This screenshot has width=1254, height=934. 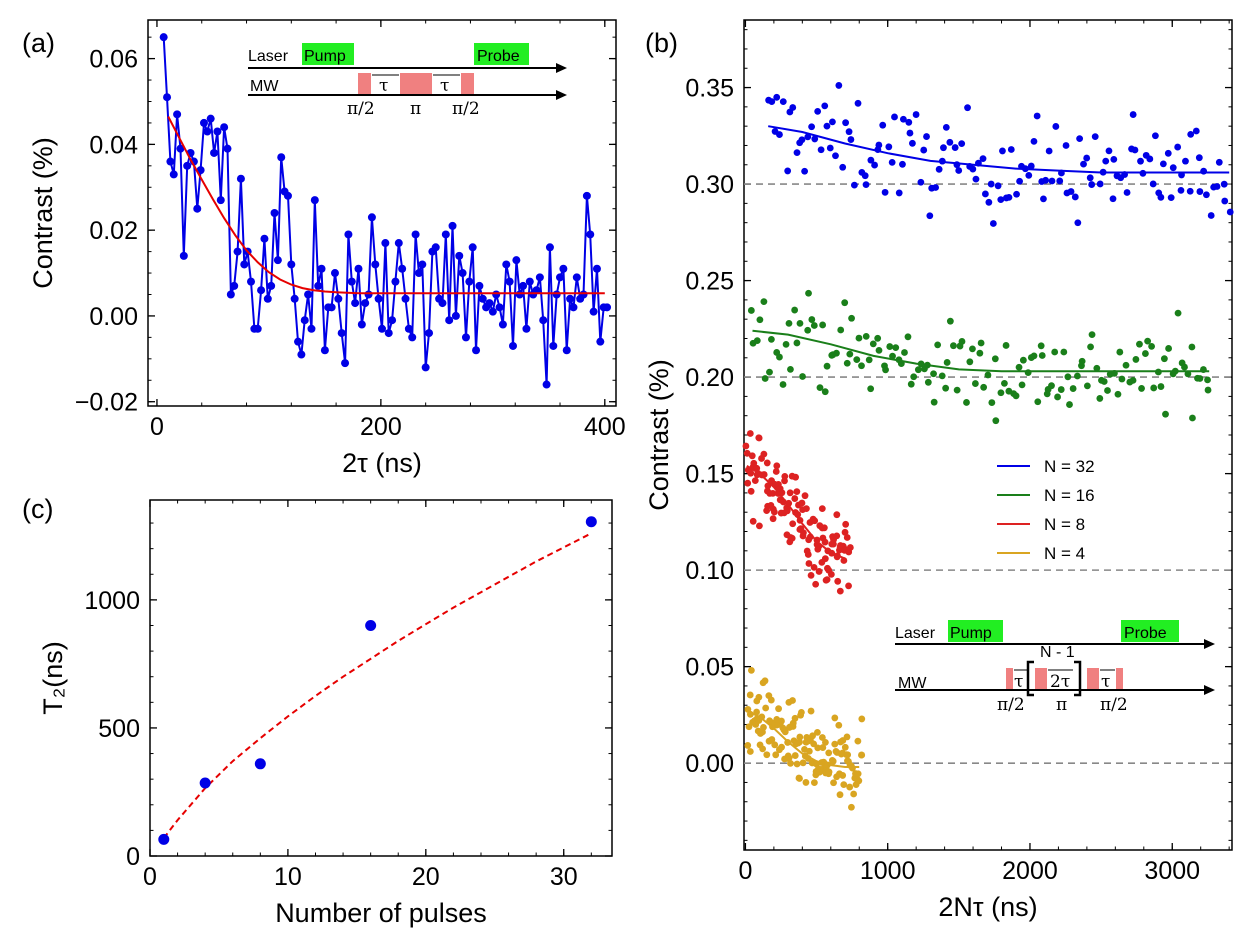 What do you see at coordinates (1145, 633) in the screenshot?
I see `inset-b-probe-label: Probe` at bounding box center [1145, 633].